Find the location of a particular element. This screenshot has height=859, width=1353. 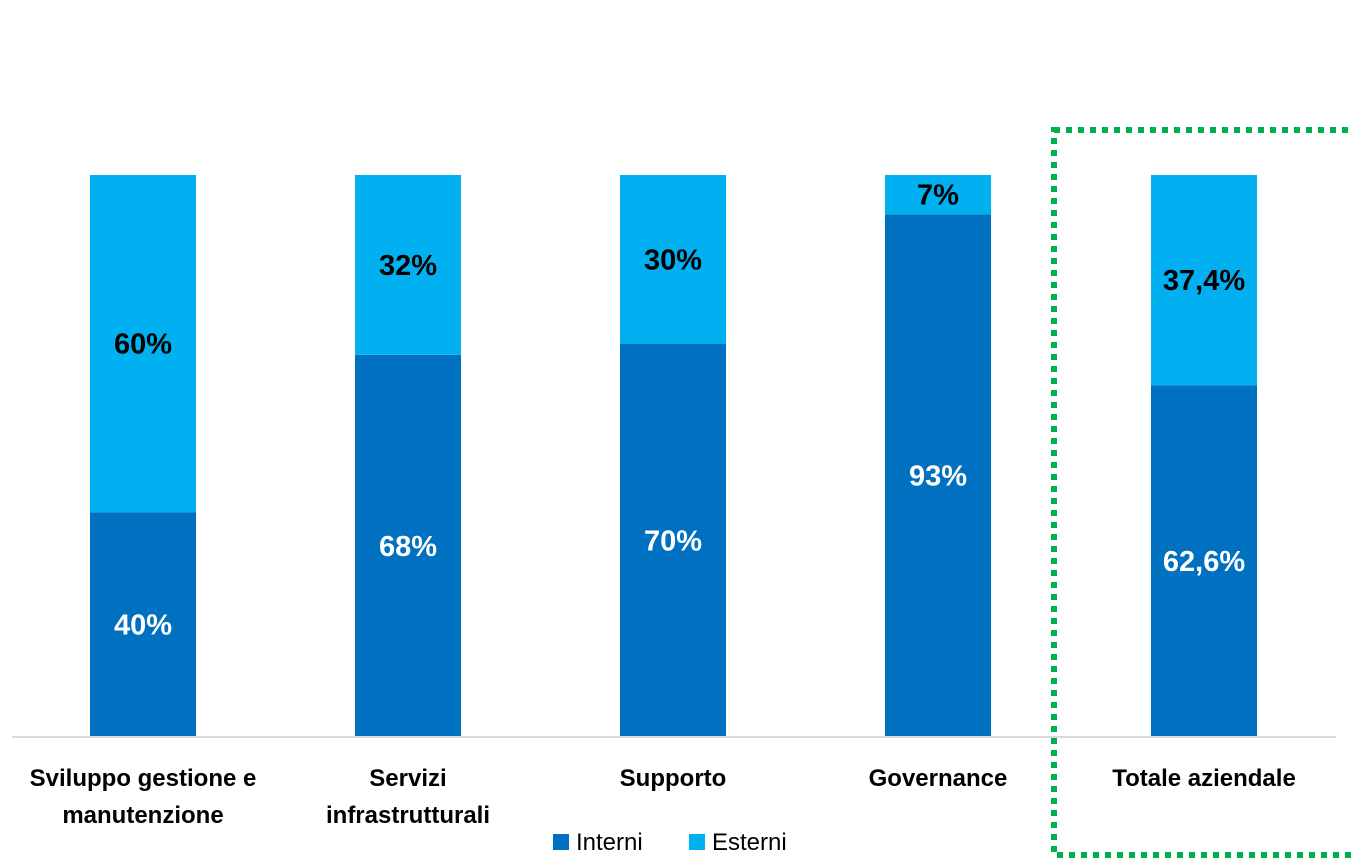

category-label-2-line-0: Supporto is located at coordinates (673, 778).